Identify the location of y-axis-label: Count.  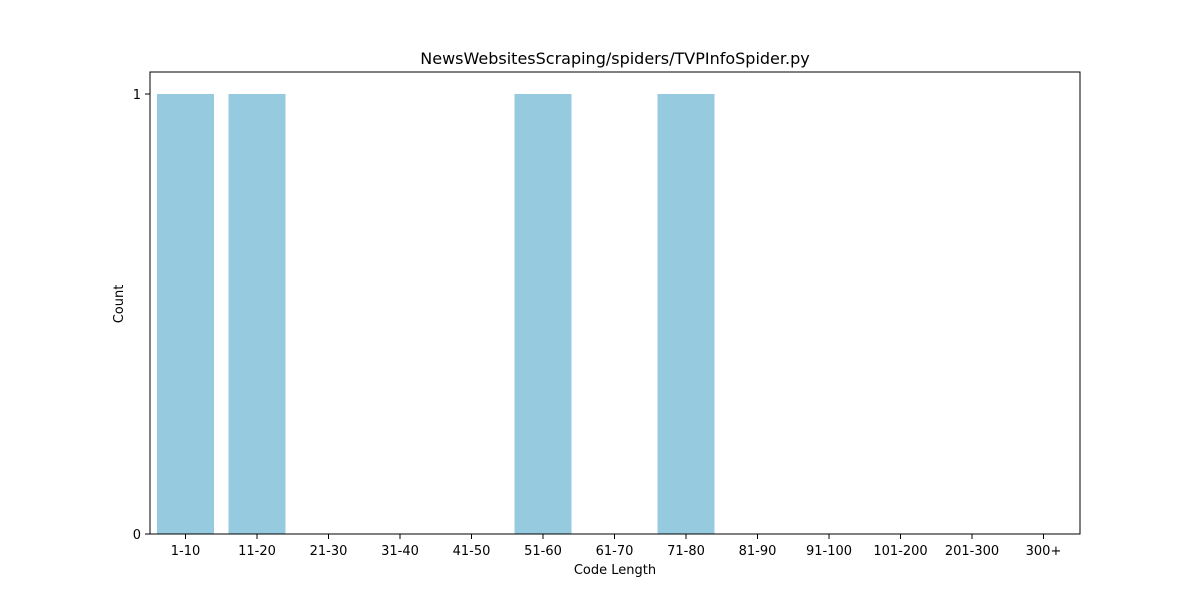
(119, 304).